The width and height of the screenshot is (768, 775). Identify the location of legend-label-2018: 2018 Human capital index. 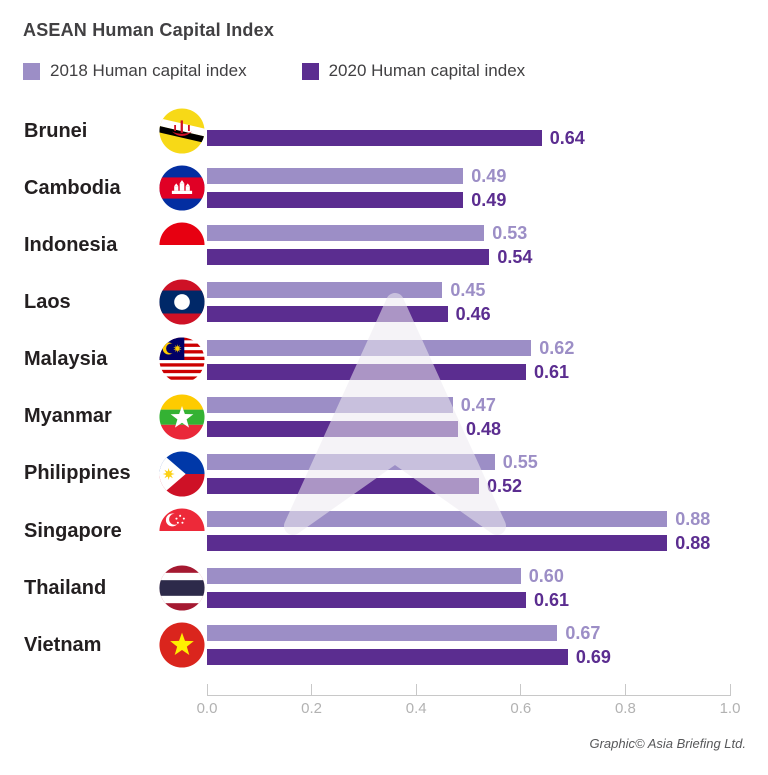
(148, 70).